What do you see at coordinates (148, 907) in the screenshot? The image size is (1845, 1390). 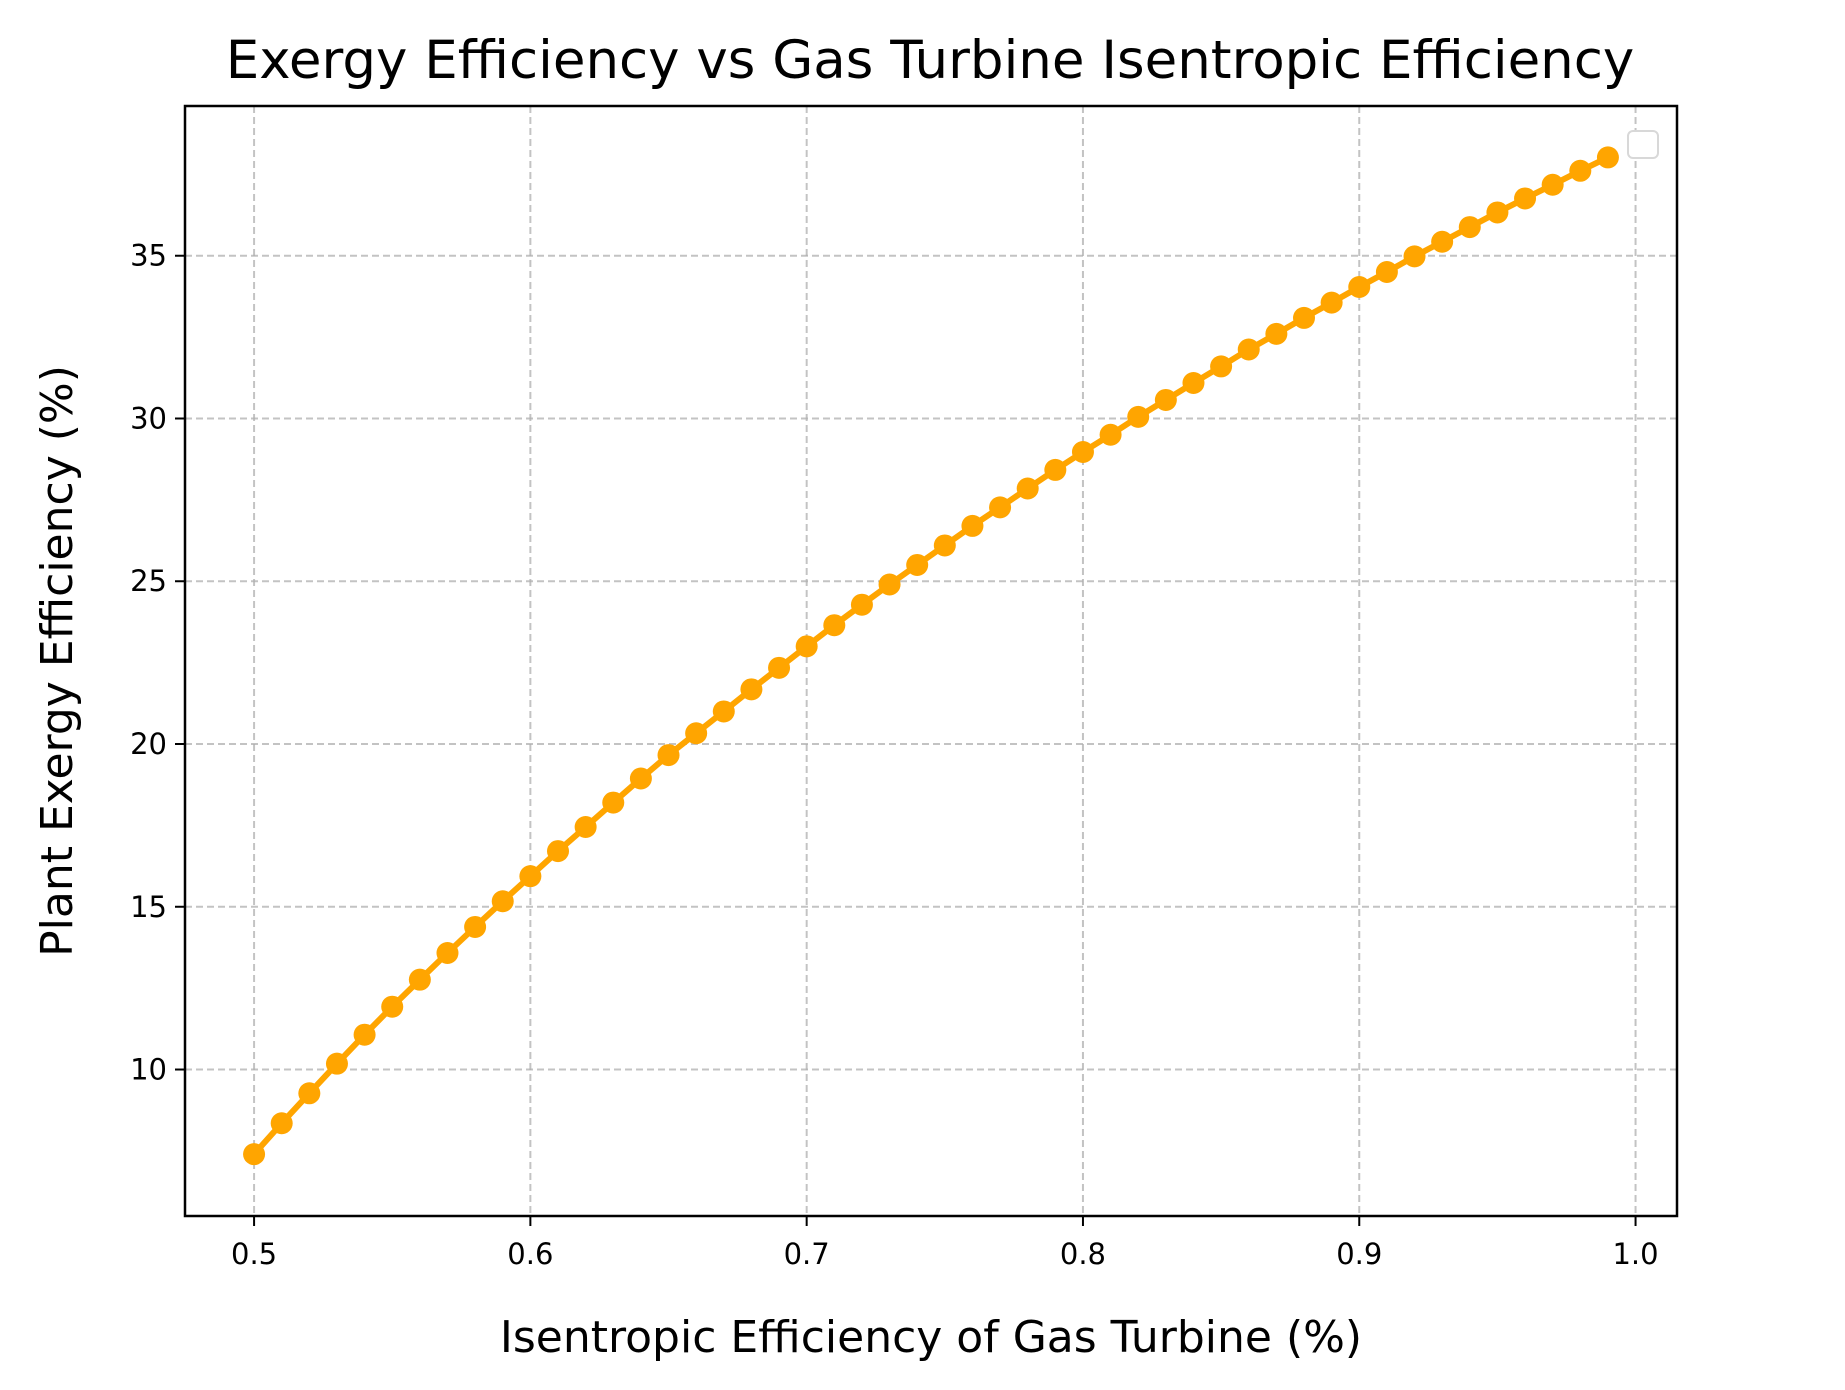 I see `y-tick-label: 15` at bounding box center [148, 907].